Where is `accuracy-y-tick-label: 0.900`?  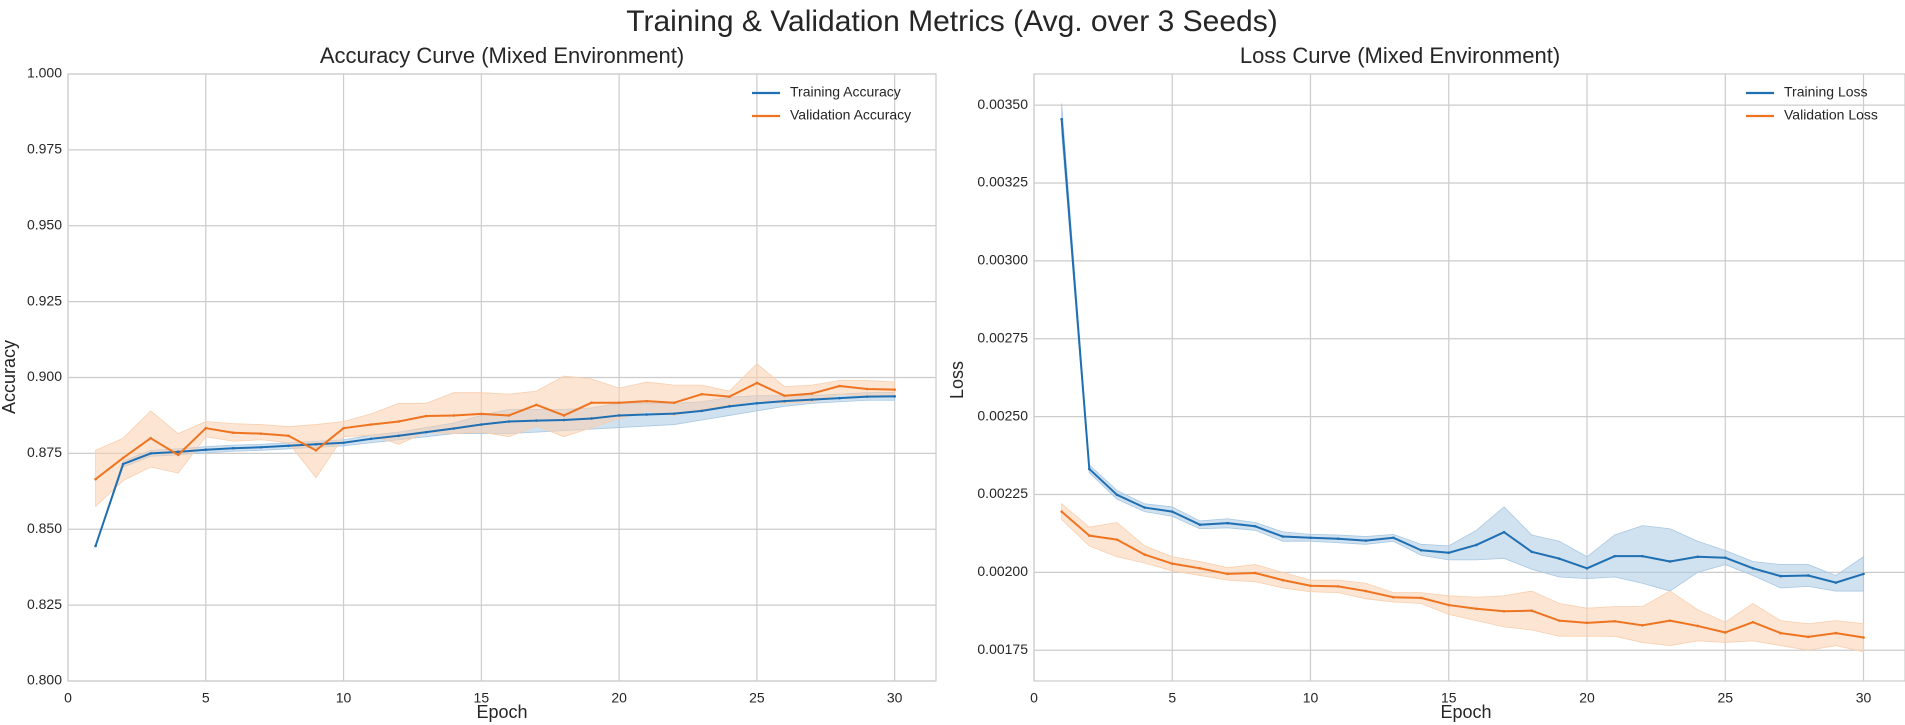
accuracy-y-tick-label: 0.900 is located at coordinates (44, 376).